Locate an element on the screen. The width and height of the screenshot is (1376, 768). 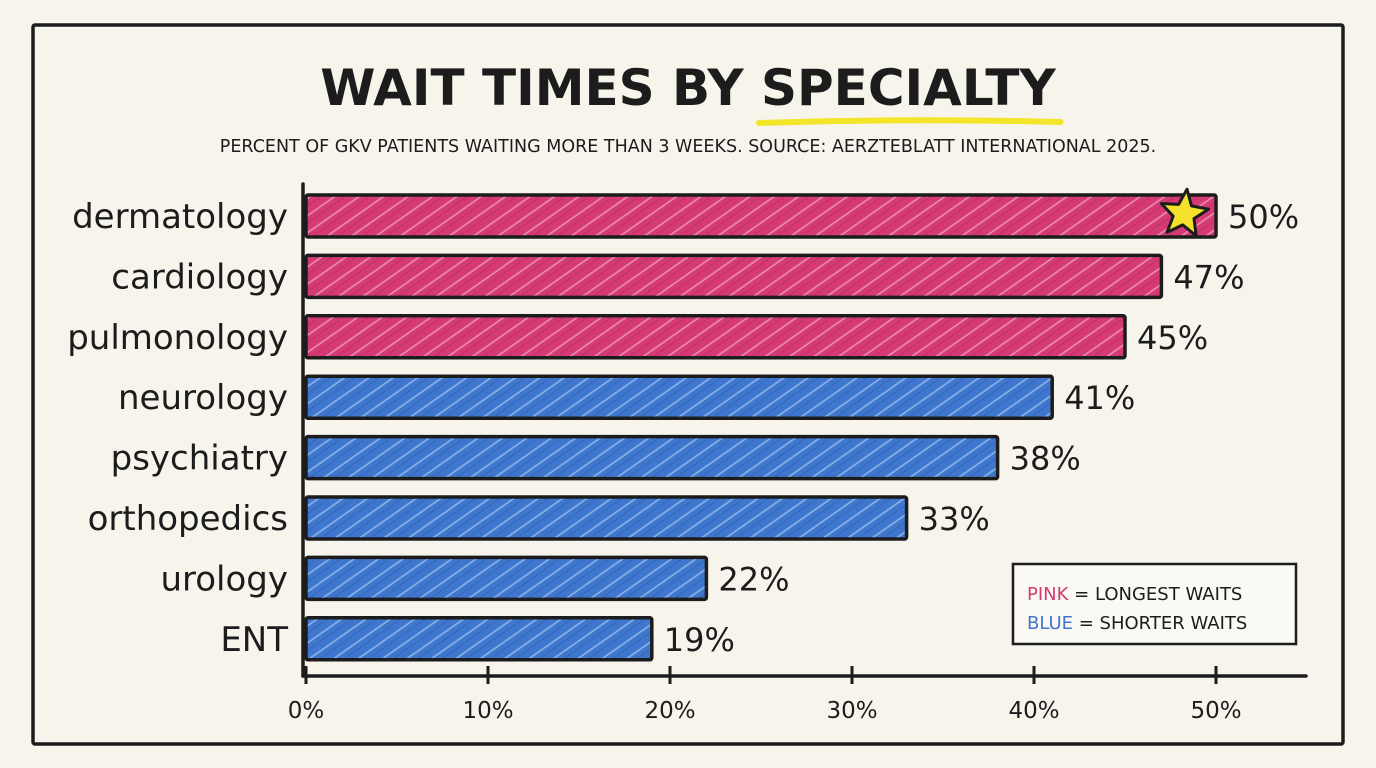
x-tick-label: 0% is located at coordinates (306, 711).